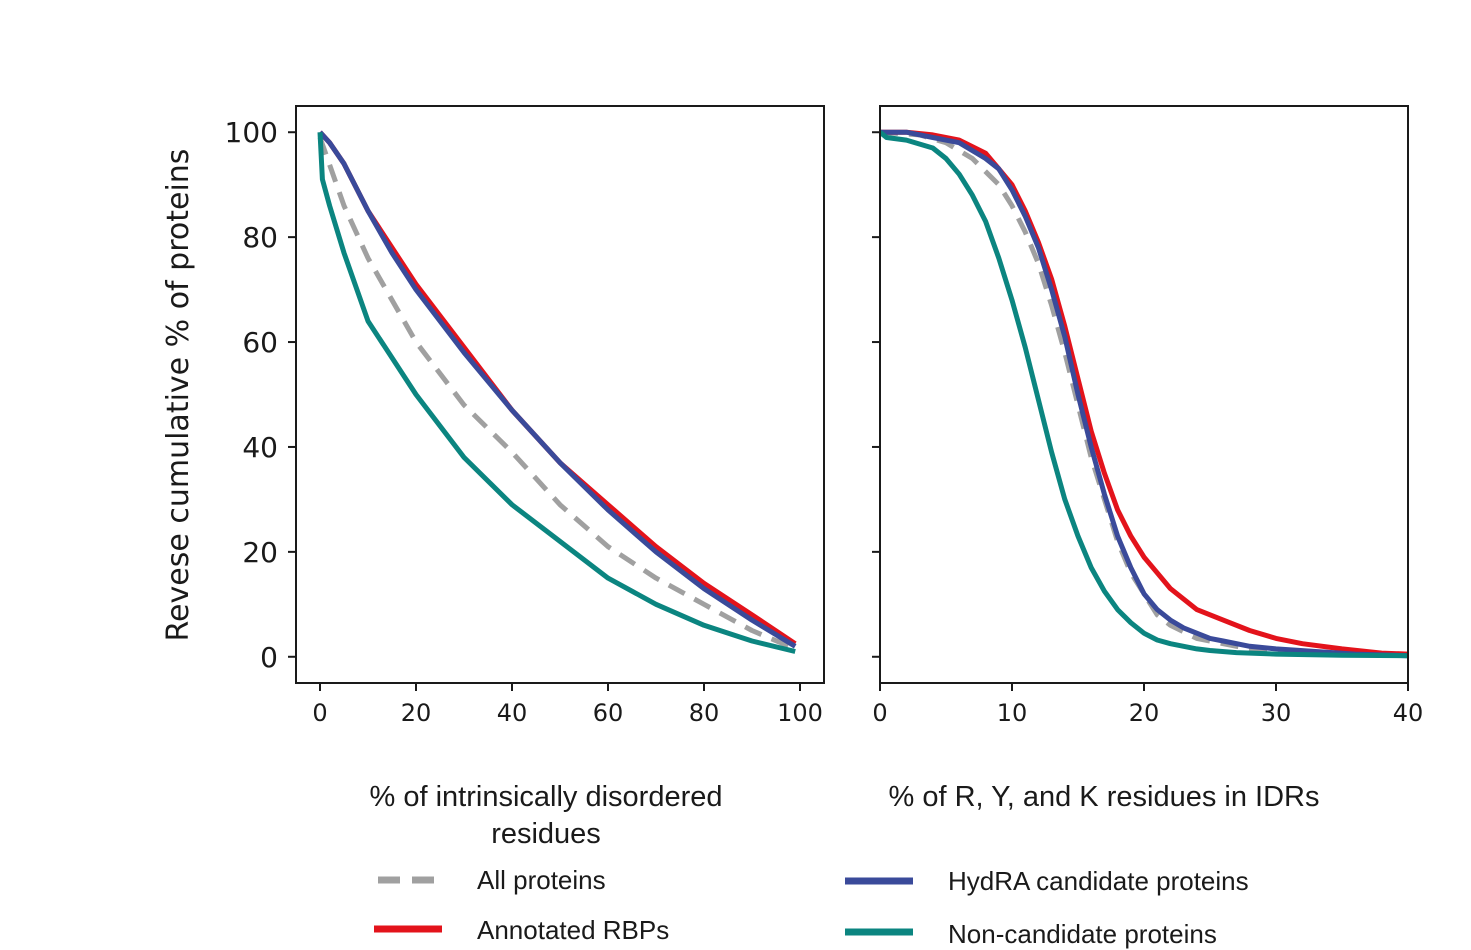  Describe the element at coordinates (1144, 713) in the screenshot. I see `right-x-tick-label-20: 20` at that location.